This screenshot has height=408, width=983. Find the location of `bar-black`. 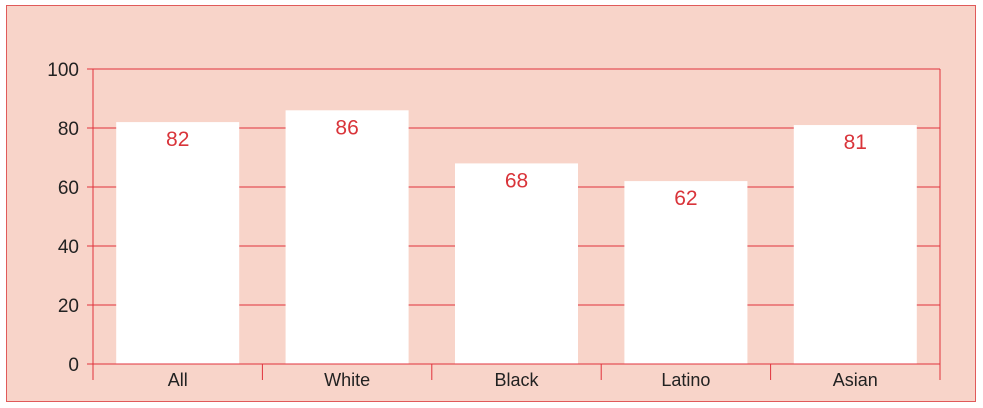

bar-black is located at coordinates (516, 263).